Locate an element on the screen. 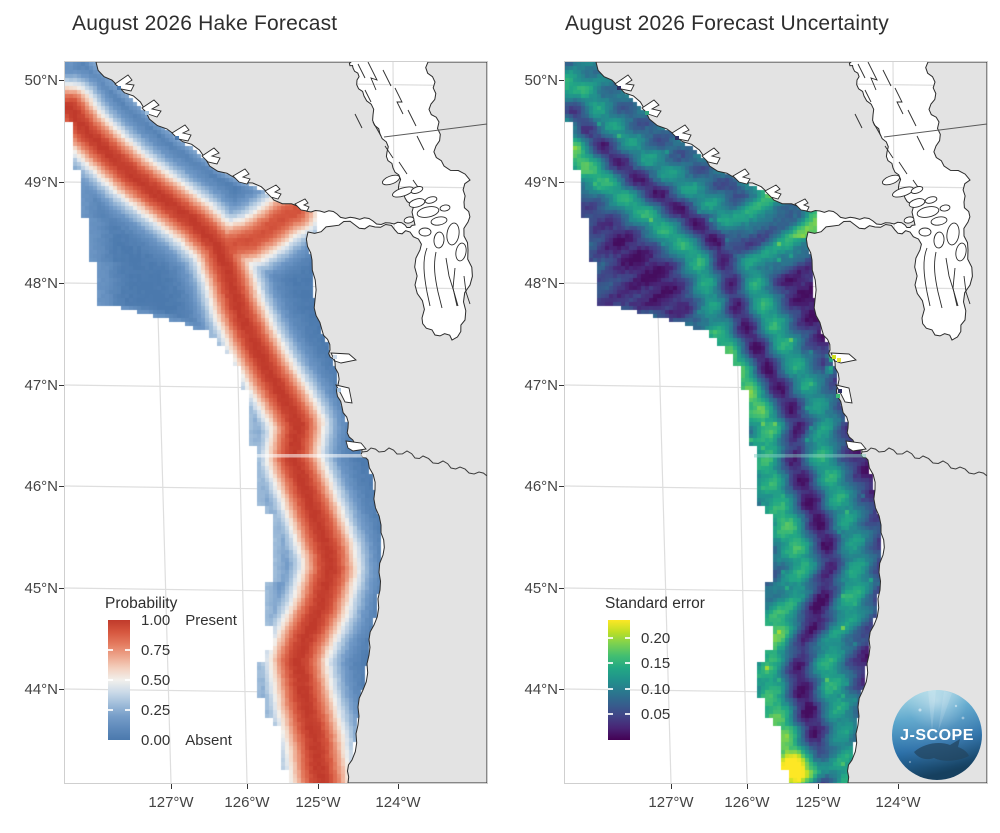 The width and height of the screenshot is (1000, 833). logo-text: J-SCOPE is located at coordinates (937, 735).